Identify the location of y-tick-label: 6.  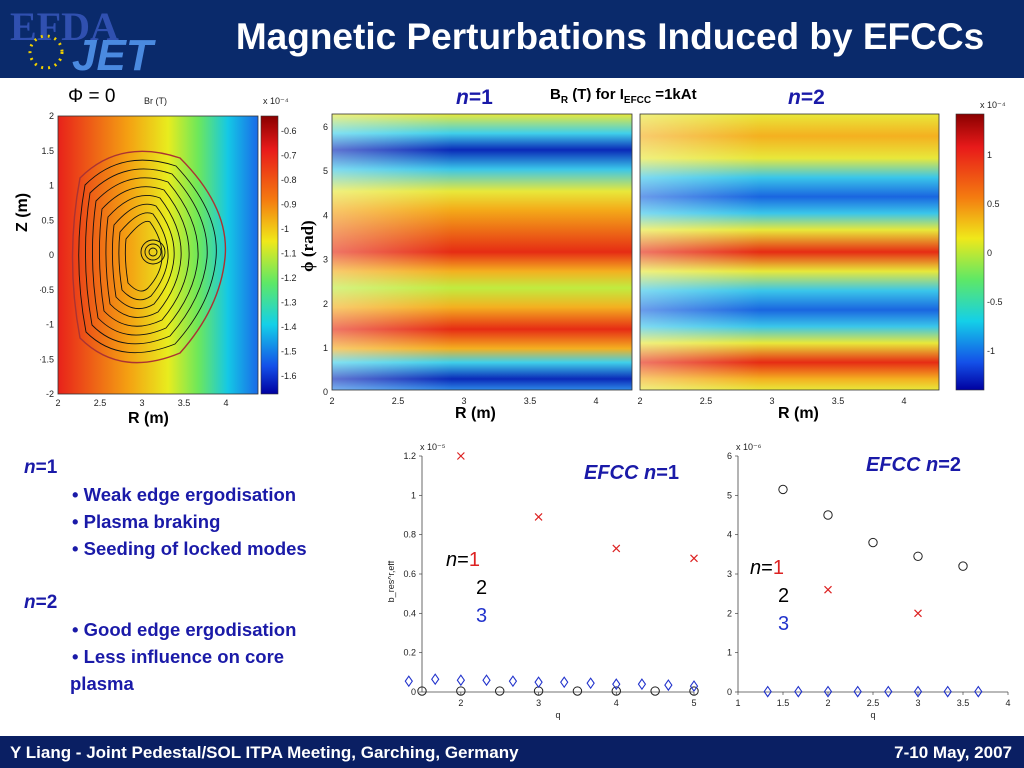
(325, 127).